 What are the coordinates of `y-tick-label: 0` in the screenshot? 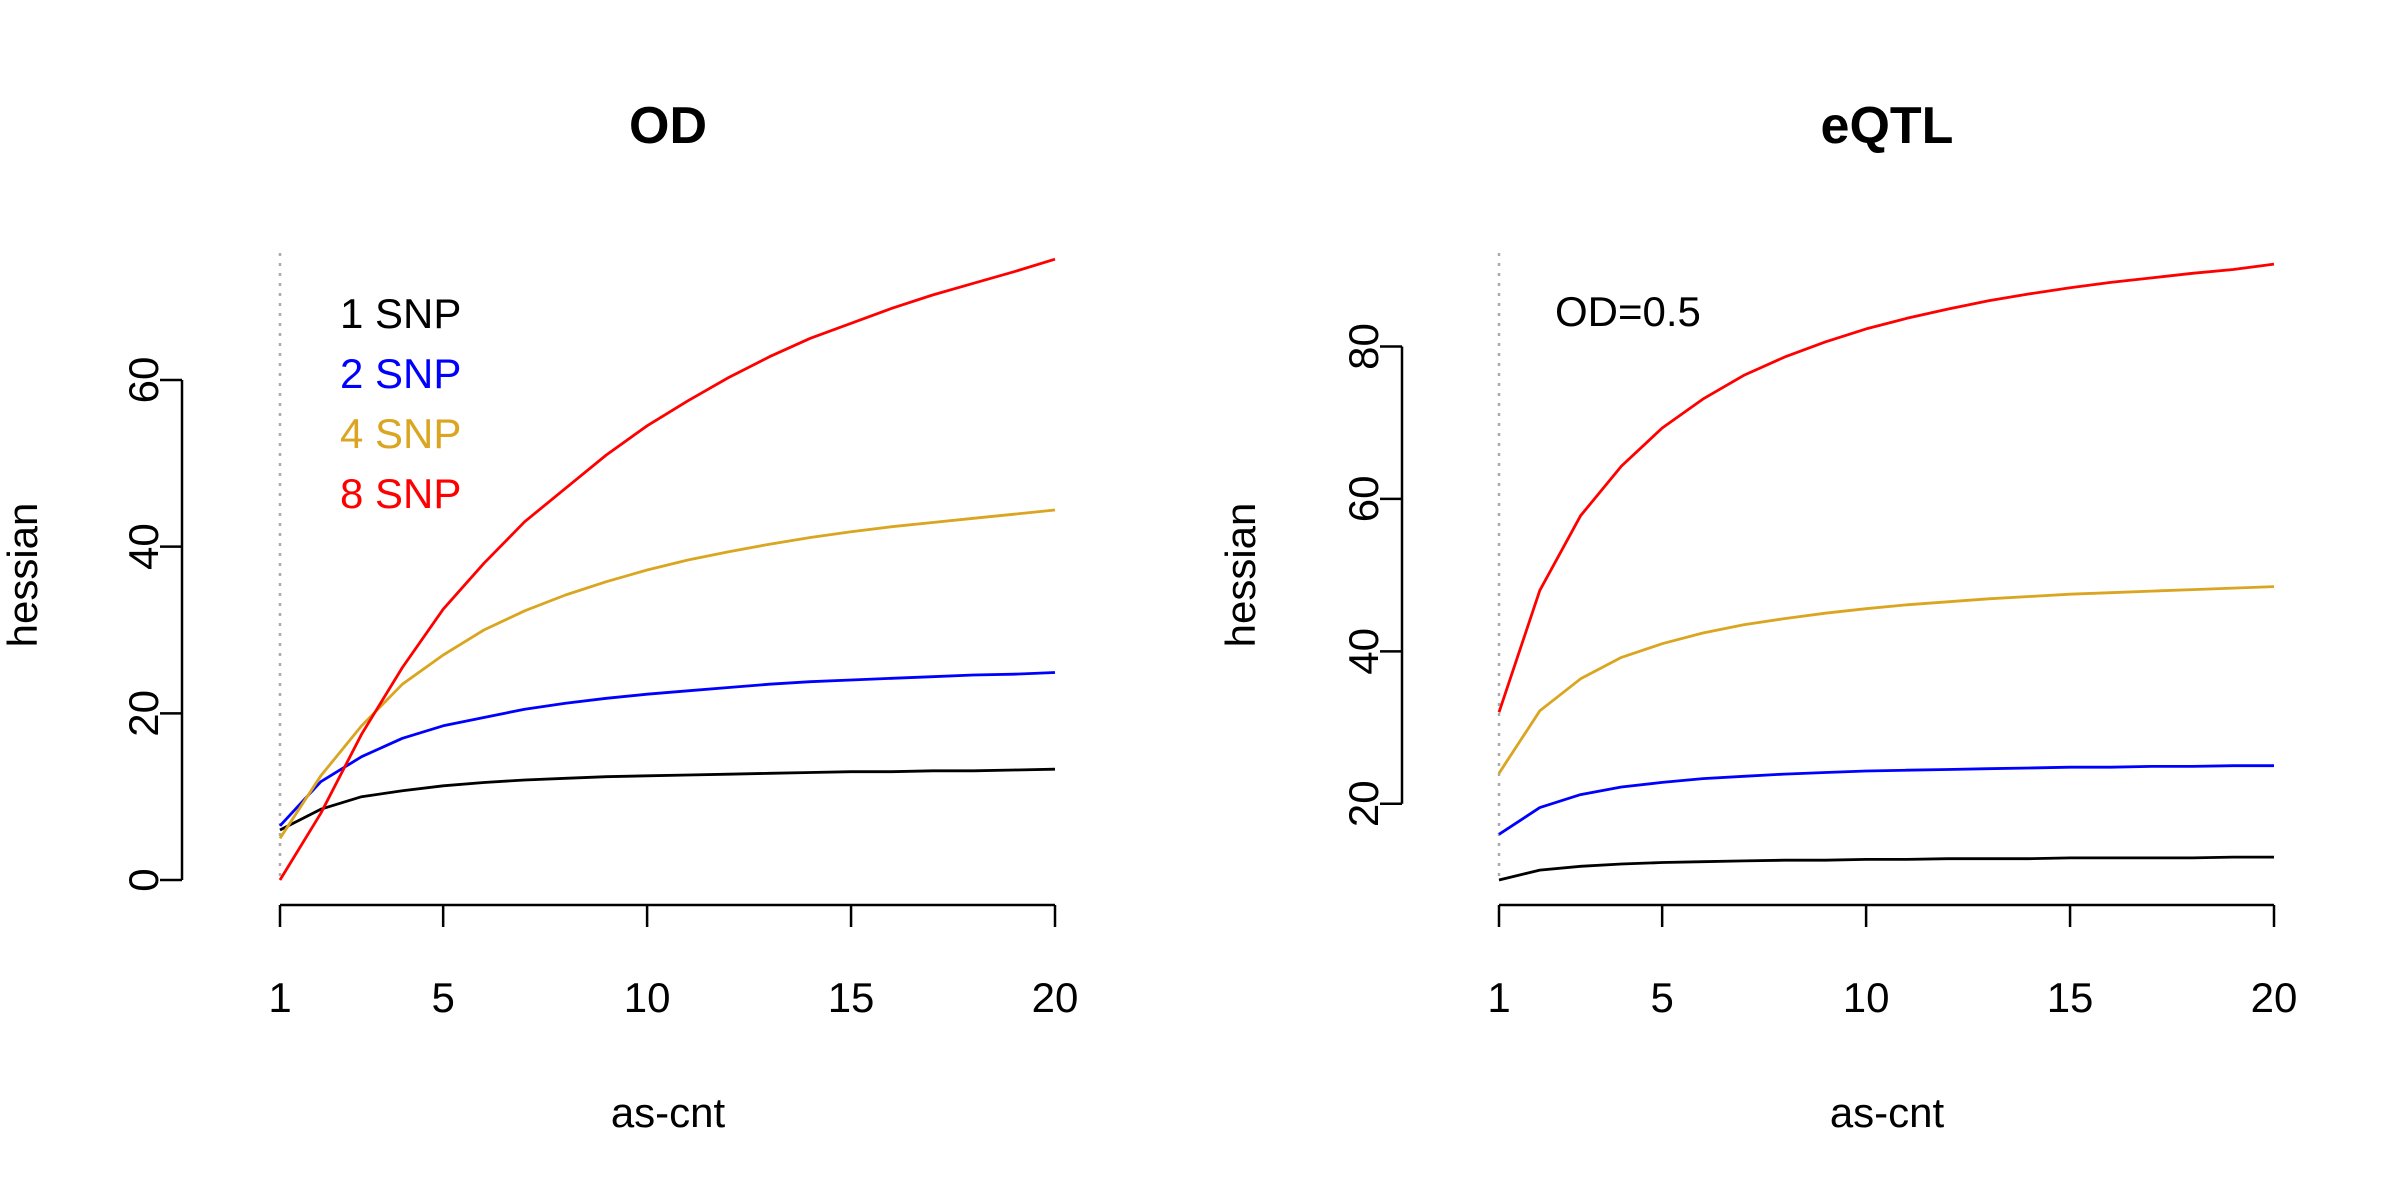 It's located at (143, 879).